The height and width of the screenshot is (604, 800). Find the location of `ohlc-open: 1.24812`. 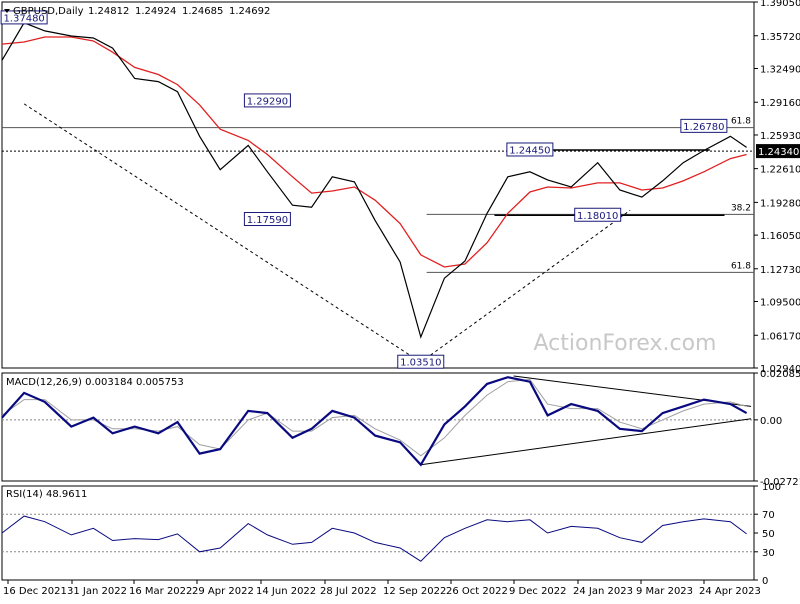

ohlc-open: 1.24812 is located at coordinates (108, 11).